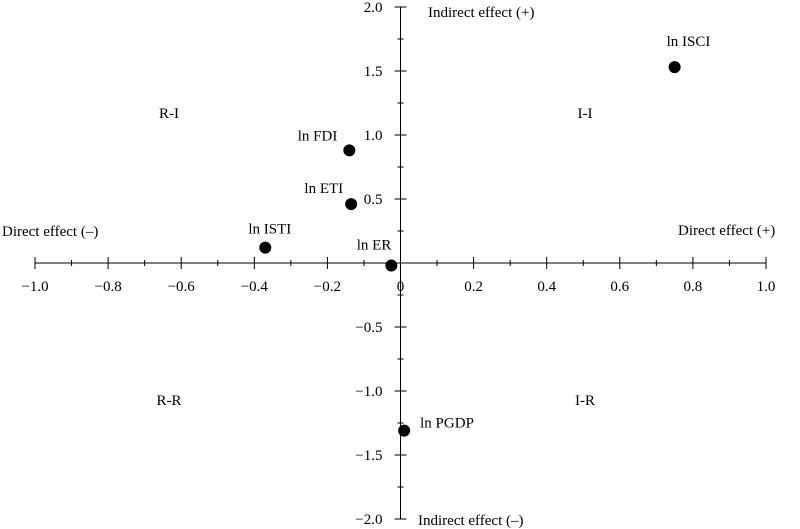 This screenshot has width=800, height=529. What do you see at coordinates (546, 287) in the screenshot?
I see `x-tick-label: 0.4` at bounding box center [546, 287].